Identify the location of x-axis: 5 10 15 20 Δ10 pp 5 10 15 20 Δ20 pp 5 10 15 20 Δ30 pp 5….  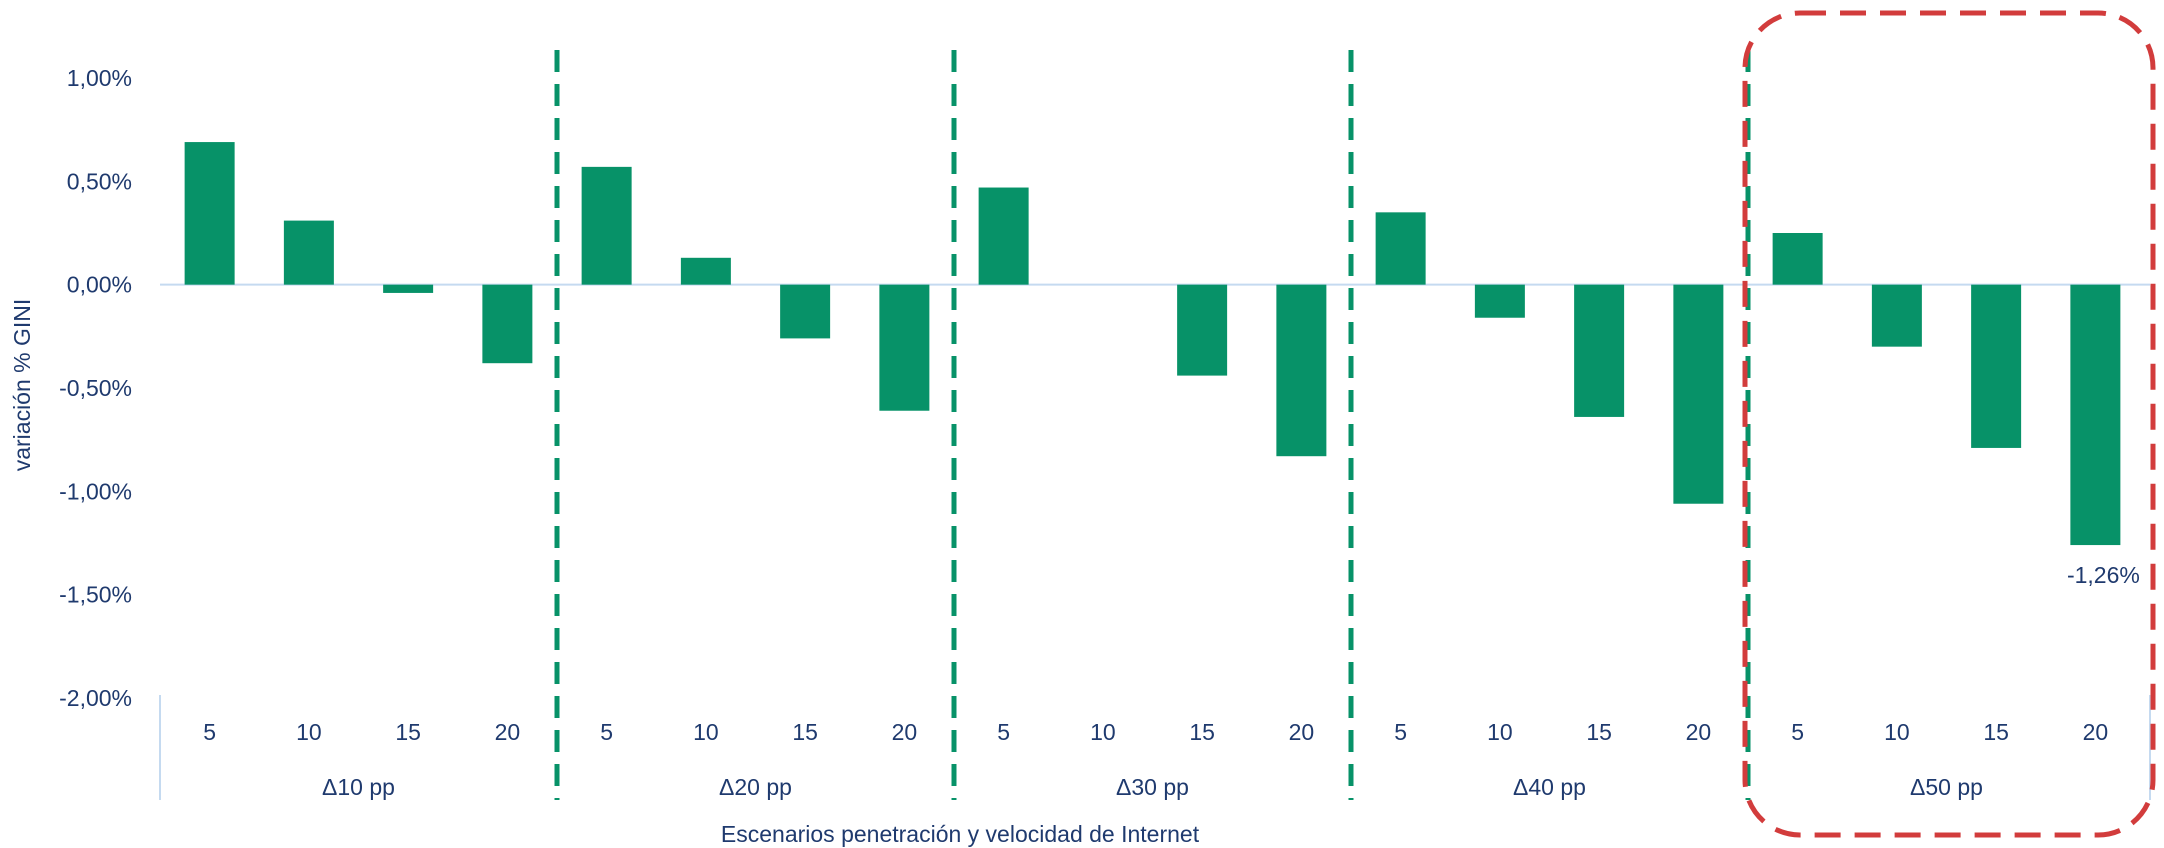
(1155, 747).